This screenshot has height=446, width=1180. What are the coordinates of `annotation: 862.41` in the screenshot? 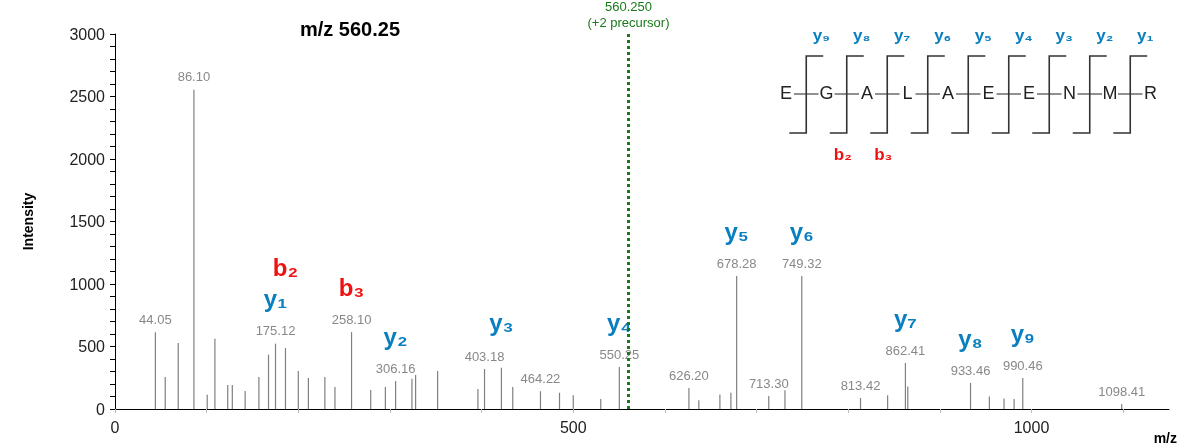 It's located at (905, 350).